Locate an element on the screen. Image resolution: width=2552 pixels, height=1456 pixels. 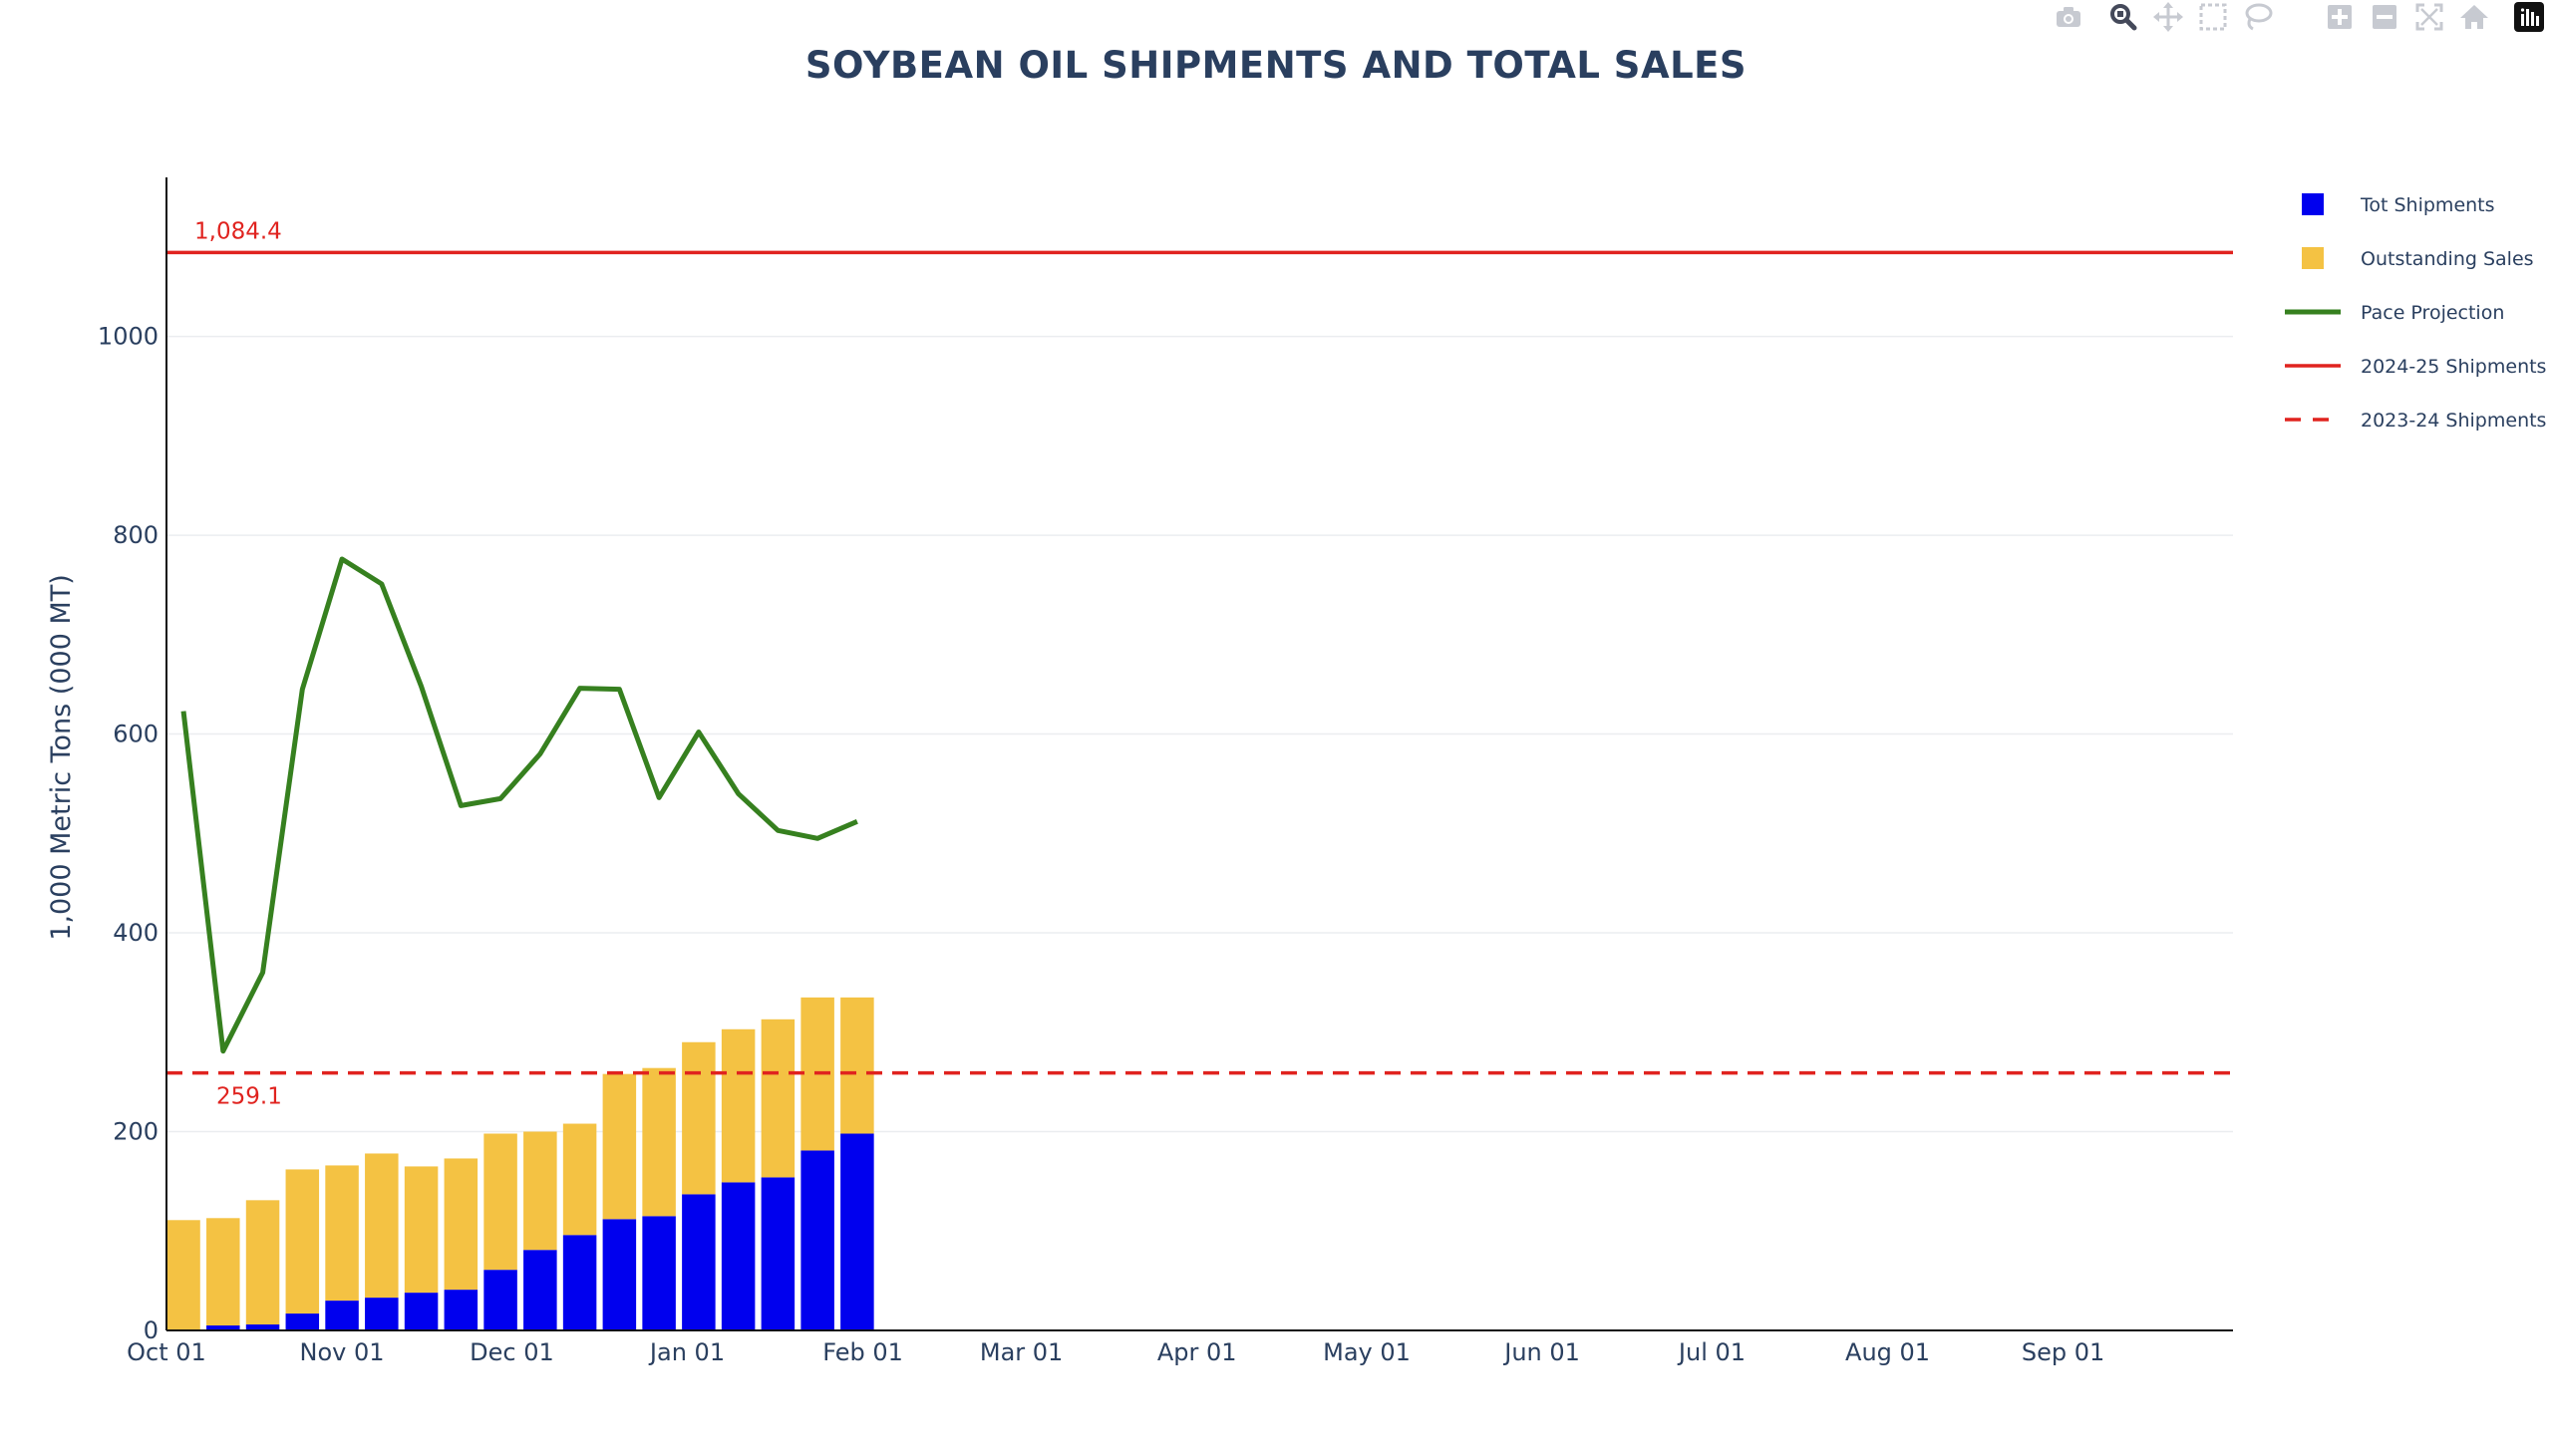
x-tick-label: Jan 01 is located at coordinates (686, 1352).